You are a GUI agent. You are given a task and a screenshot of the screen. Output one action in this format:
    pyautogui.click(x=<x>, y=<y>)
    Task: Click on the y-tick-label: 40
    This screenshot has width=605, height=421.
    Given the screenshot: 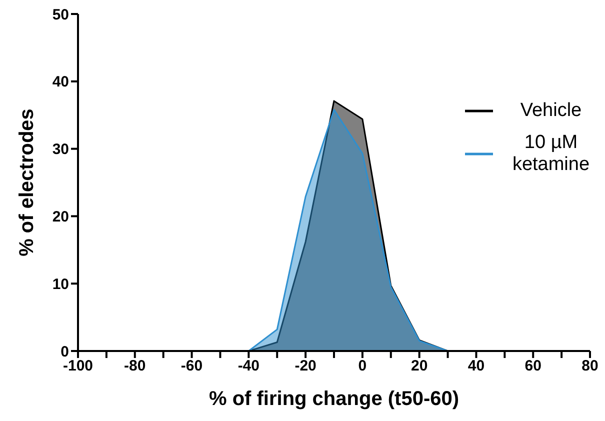 What is the action you would take?
    pyautogui.click(x=60, y=82)
    